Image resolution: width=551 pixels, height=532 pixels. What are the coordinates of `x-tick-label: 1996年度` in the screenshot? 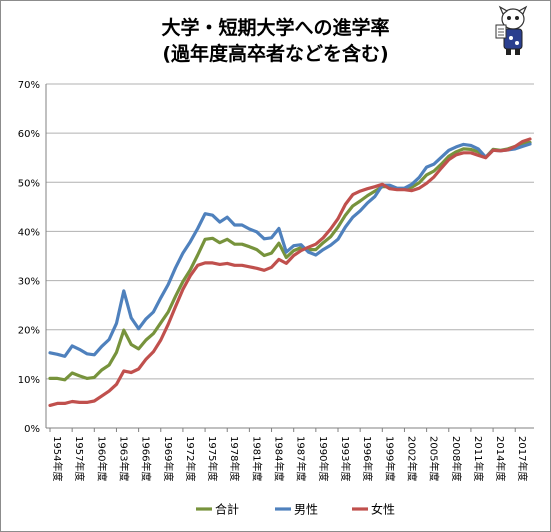 It's located at (367, 458).